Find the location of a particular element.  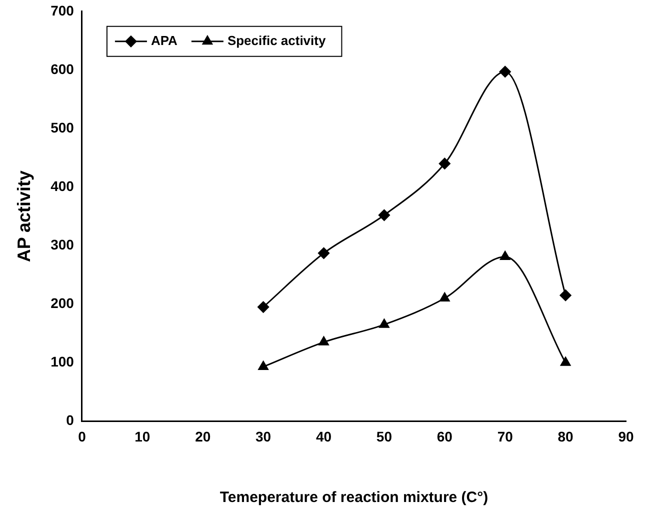

y-tick-label: 100 is located at coordinates (62, 362).